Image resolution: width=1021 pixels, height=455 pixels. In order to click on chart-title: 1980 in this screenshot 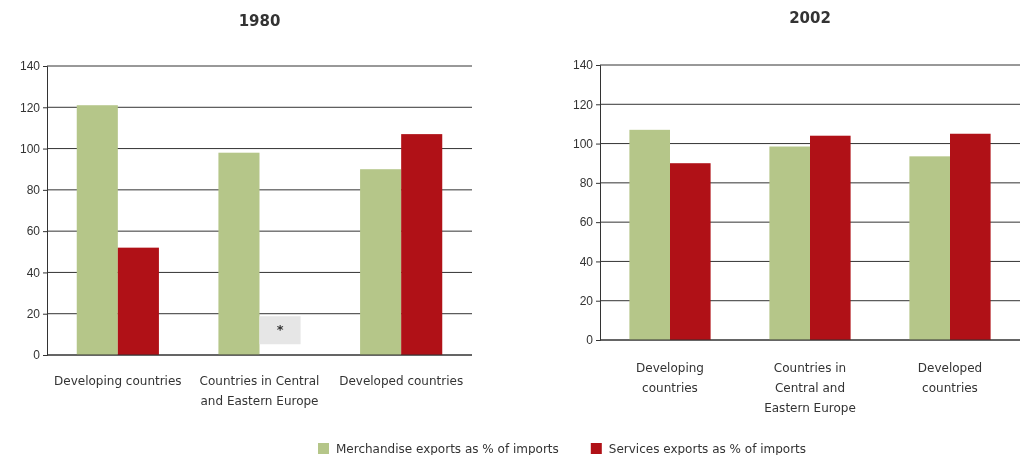, I will do `click(259, 21)`.